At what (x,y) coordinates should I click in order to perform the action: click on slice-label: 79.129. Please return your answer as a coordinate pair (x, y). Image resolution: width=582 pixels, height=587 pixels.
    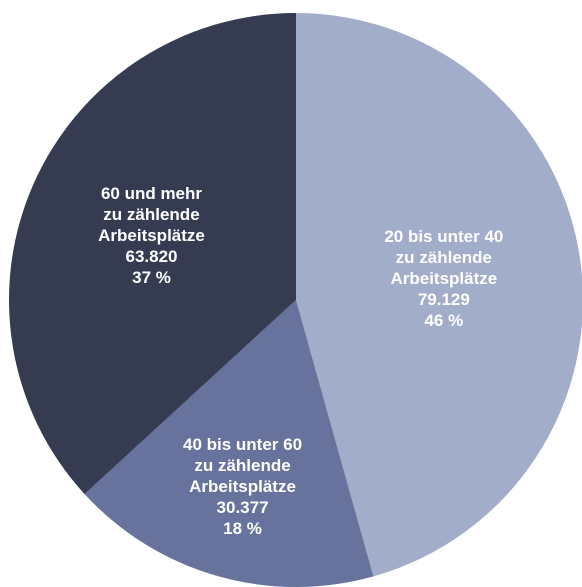
    Looking at the image, I should click on (444, 299).